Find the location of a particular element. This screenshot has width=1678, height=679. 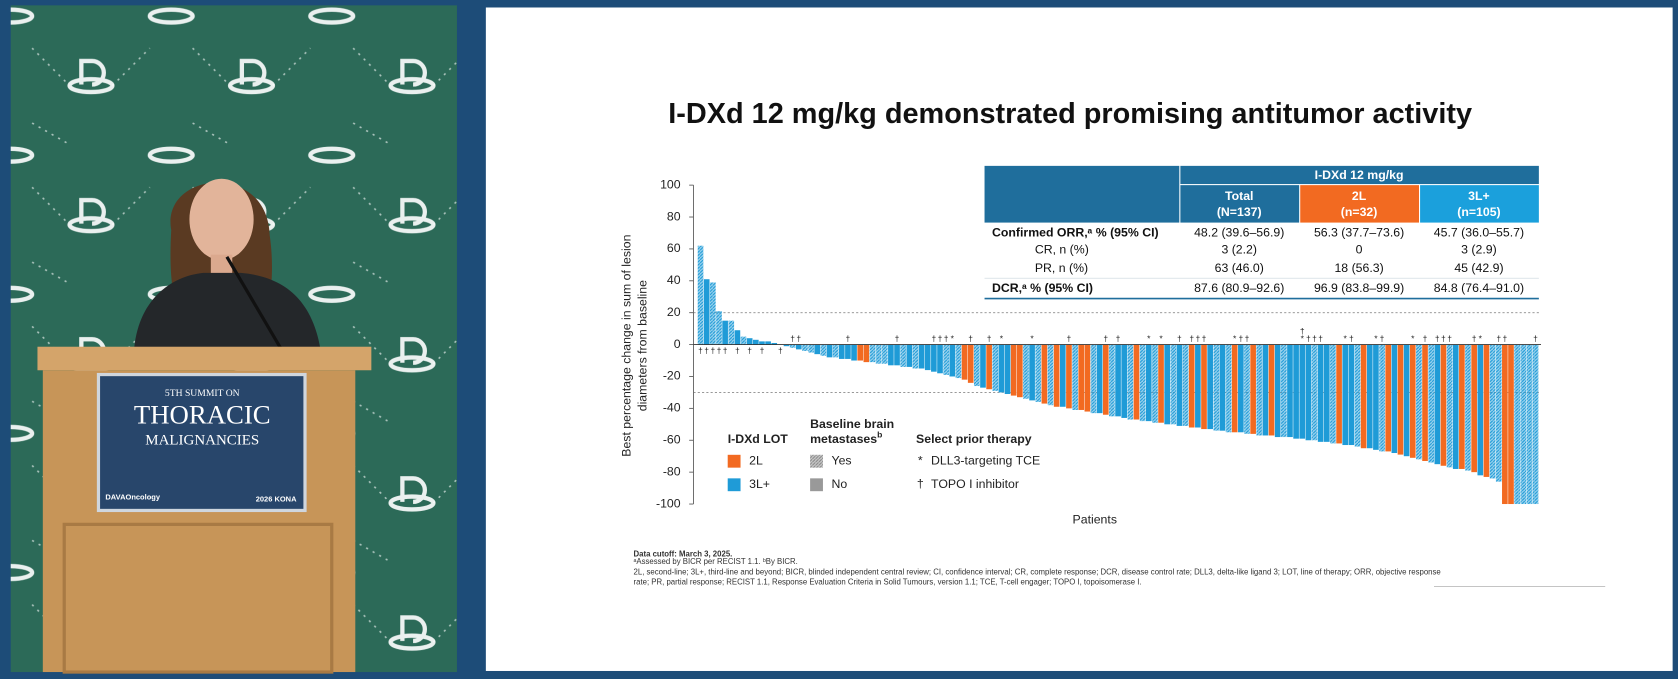

body is located at coordinates (227, 313).